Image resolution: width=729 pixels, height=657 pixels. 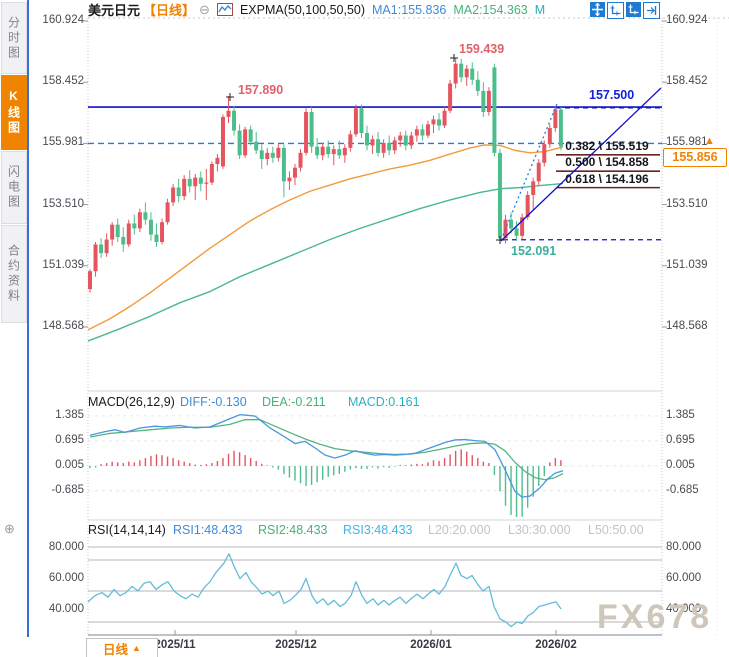 I want to click on price-up-arrow-icon: ▲, so click(x=709, y=141).